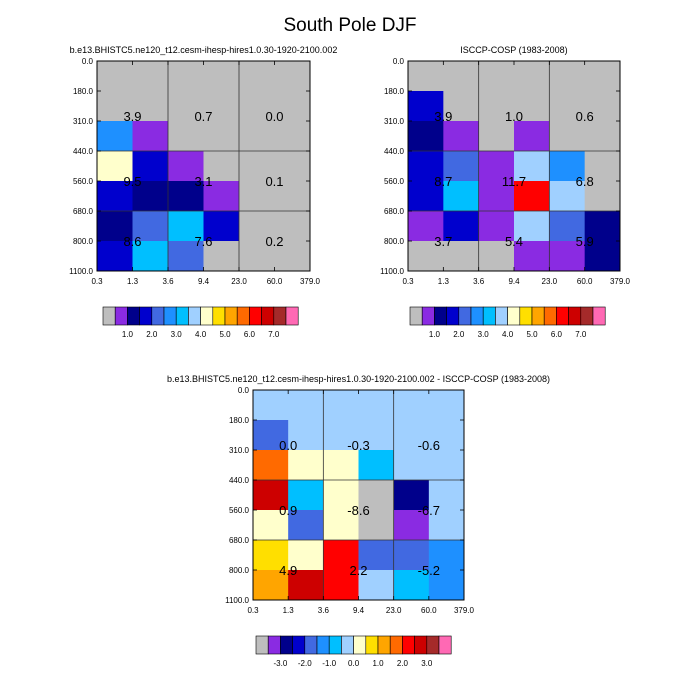 The height and width of the screenshot is (700, 700). I want to click on colorbar: 1.0 2.0 3.0 4.0 5.0 6.0 7.0, so click(200, 322).